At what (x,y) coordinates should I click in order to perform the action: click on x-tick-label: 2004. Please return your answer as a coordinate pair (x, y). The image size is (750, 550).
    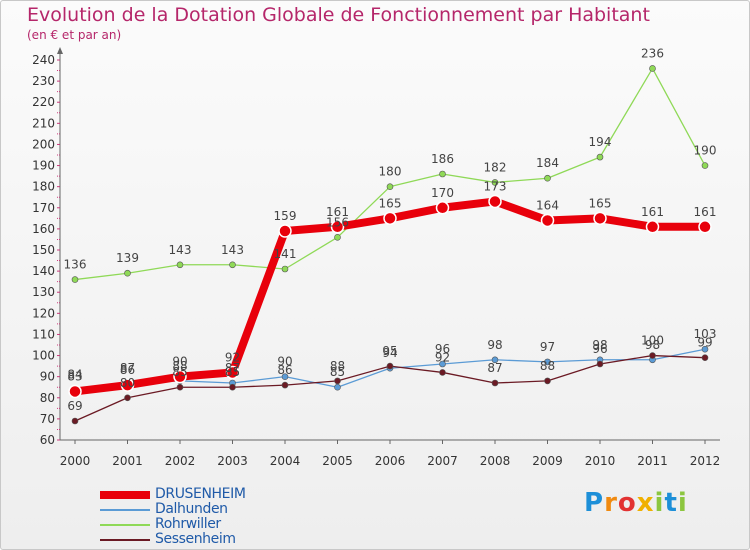
    Looking at the image, I should click on (285, 461).